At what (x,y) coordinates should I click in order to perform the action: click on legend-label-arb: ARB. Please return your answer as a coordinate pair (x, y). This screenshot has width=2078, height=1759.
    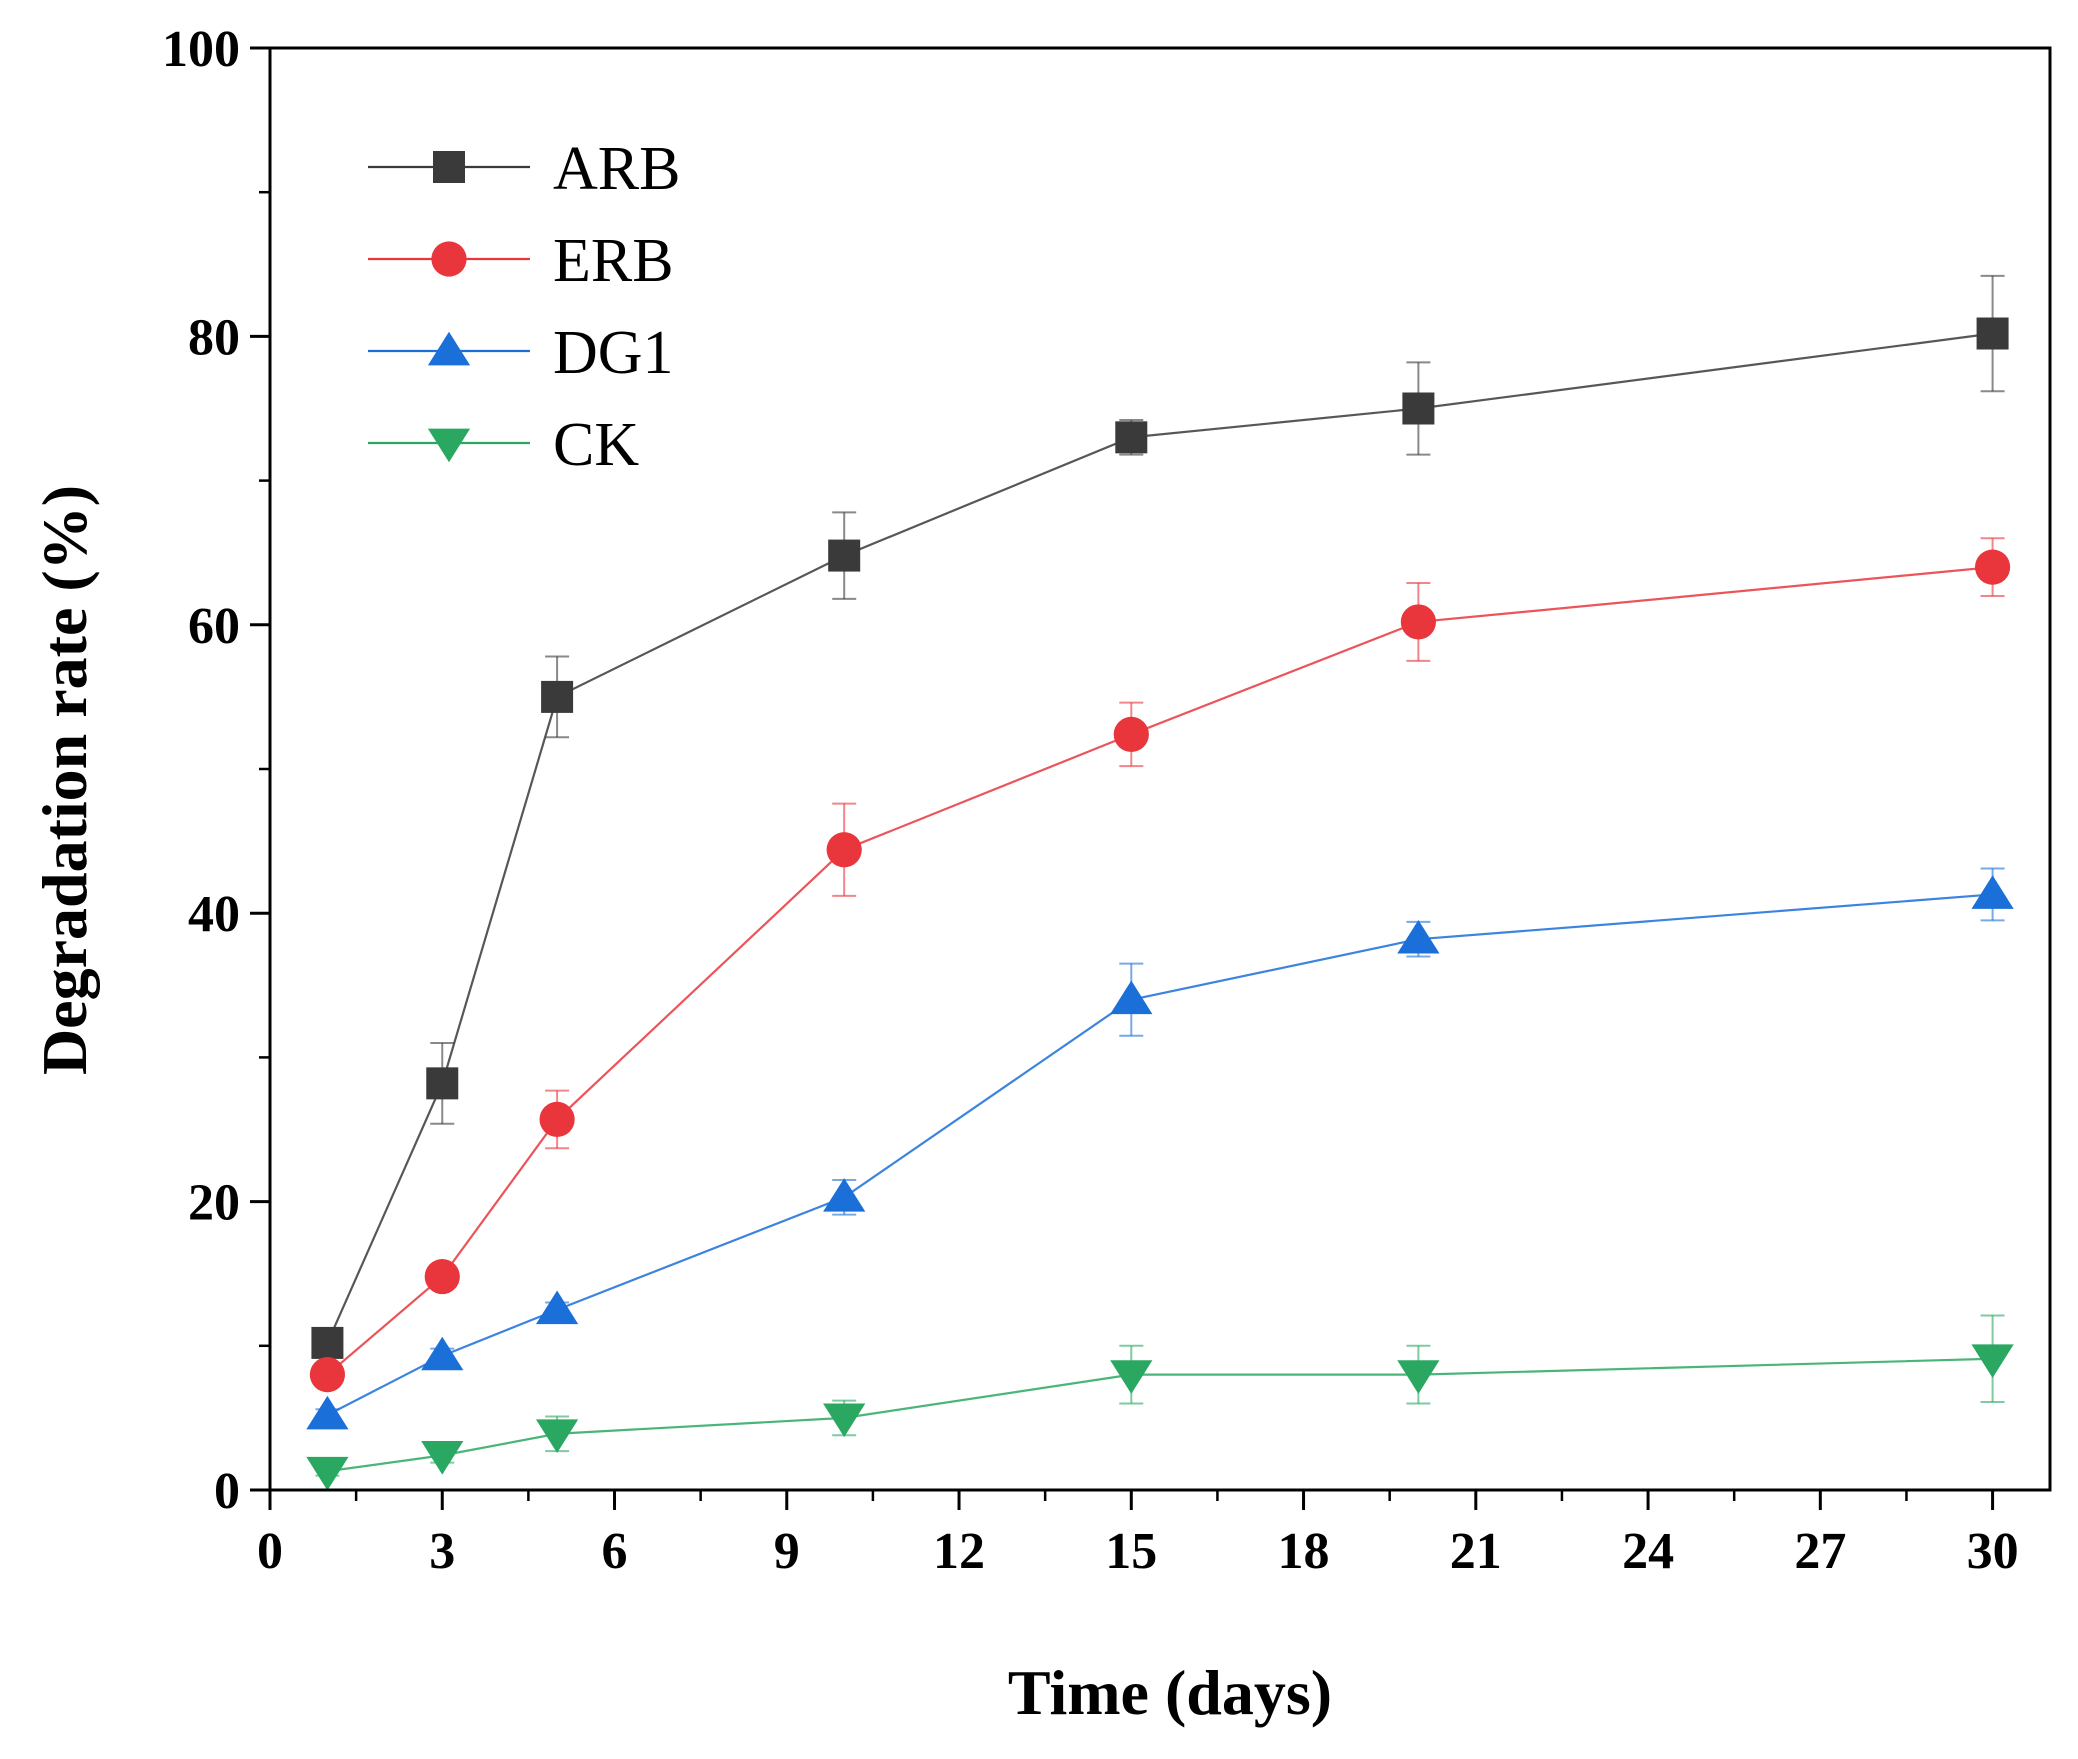
    Looking at the image, I should click on (616, 169).